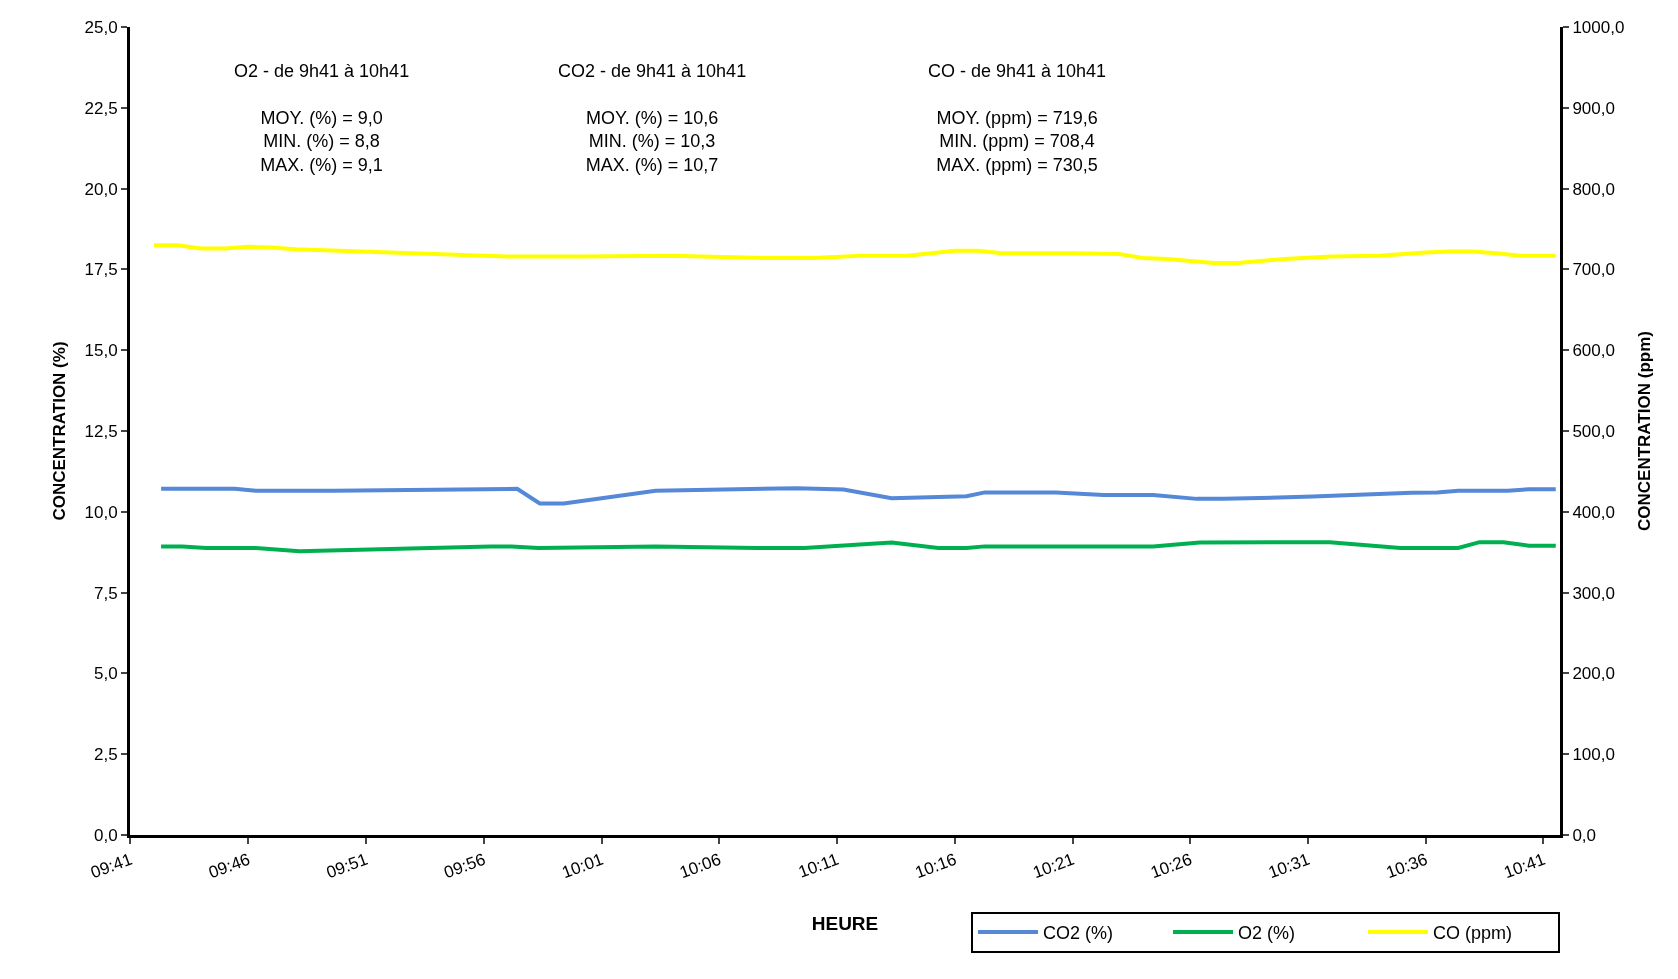  I want to click on y2-tick-label: 900,0, so click(1593, 108).